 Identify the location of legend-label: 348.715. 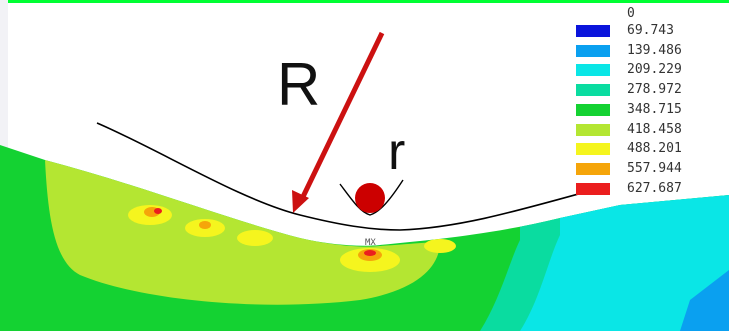
(654, 109).